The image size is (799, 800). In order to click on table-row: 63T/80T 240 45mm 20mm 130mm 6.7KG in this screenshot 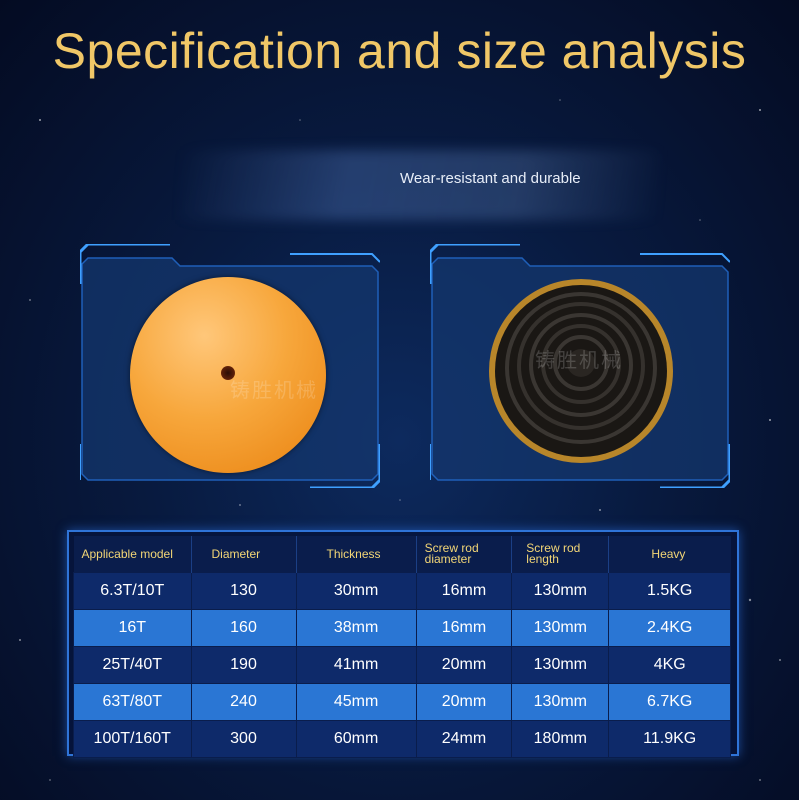, I will do `click(402, 702)`.